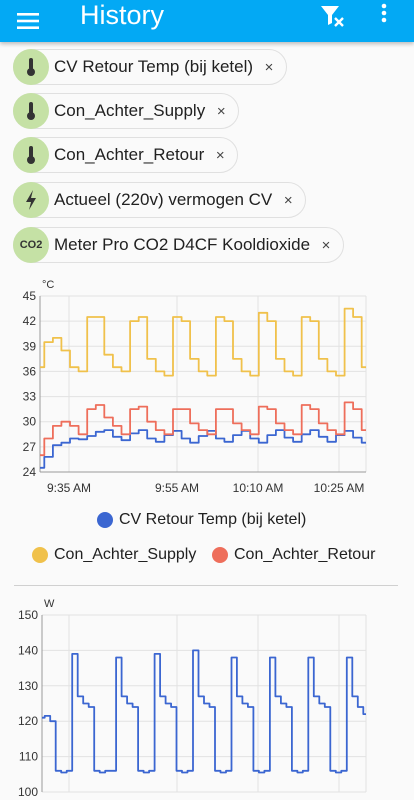 The image size is (414, 800). Describe the element at coordinates (258, 488) in the screenshot. I see `x-tick-label: 10:10 AM` at that location.